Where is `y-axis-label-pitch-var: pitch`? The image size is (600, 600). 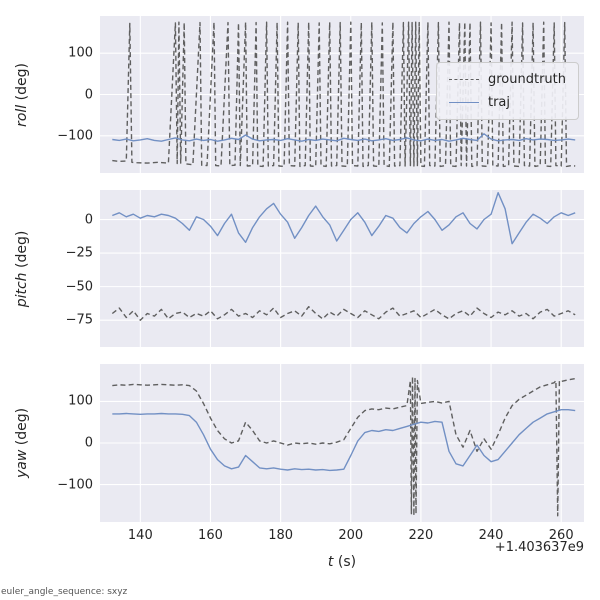
y-axis-label-pitch-var: pitch is located at coordinates (22, 289).